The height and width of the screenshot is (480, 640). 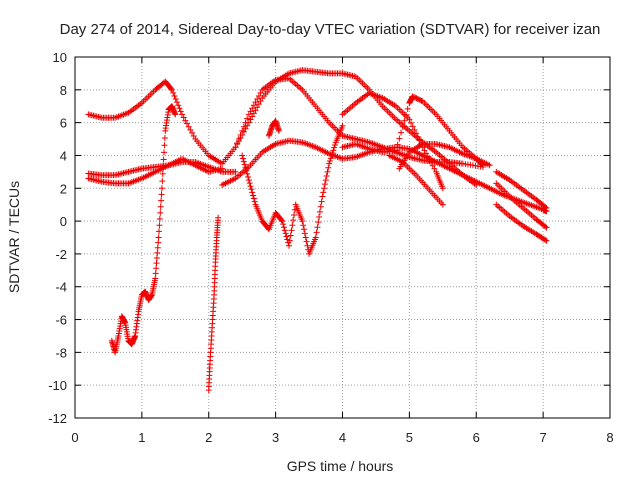 I want to click on x-axis-label: GPS time / hours, so click(x=340, y=466).